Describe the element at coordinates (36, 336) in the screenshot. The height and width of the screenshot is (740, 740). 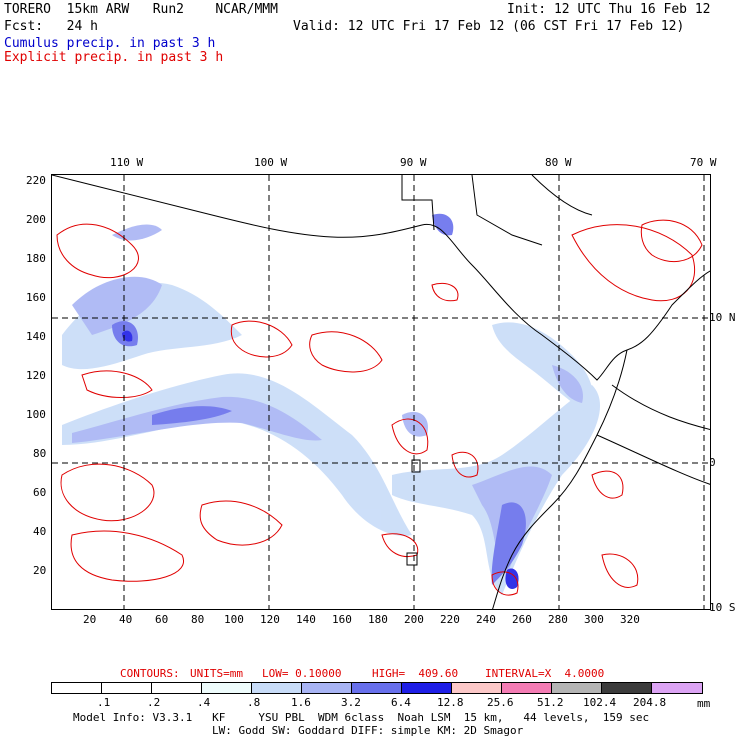
I see `y-tick-label: 140` at that location.